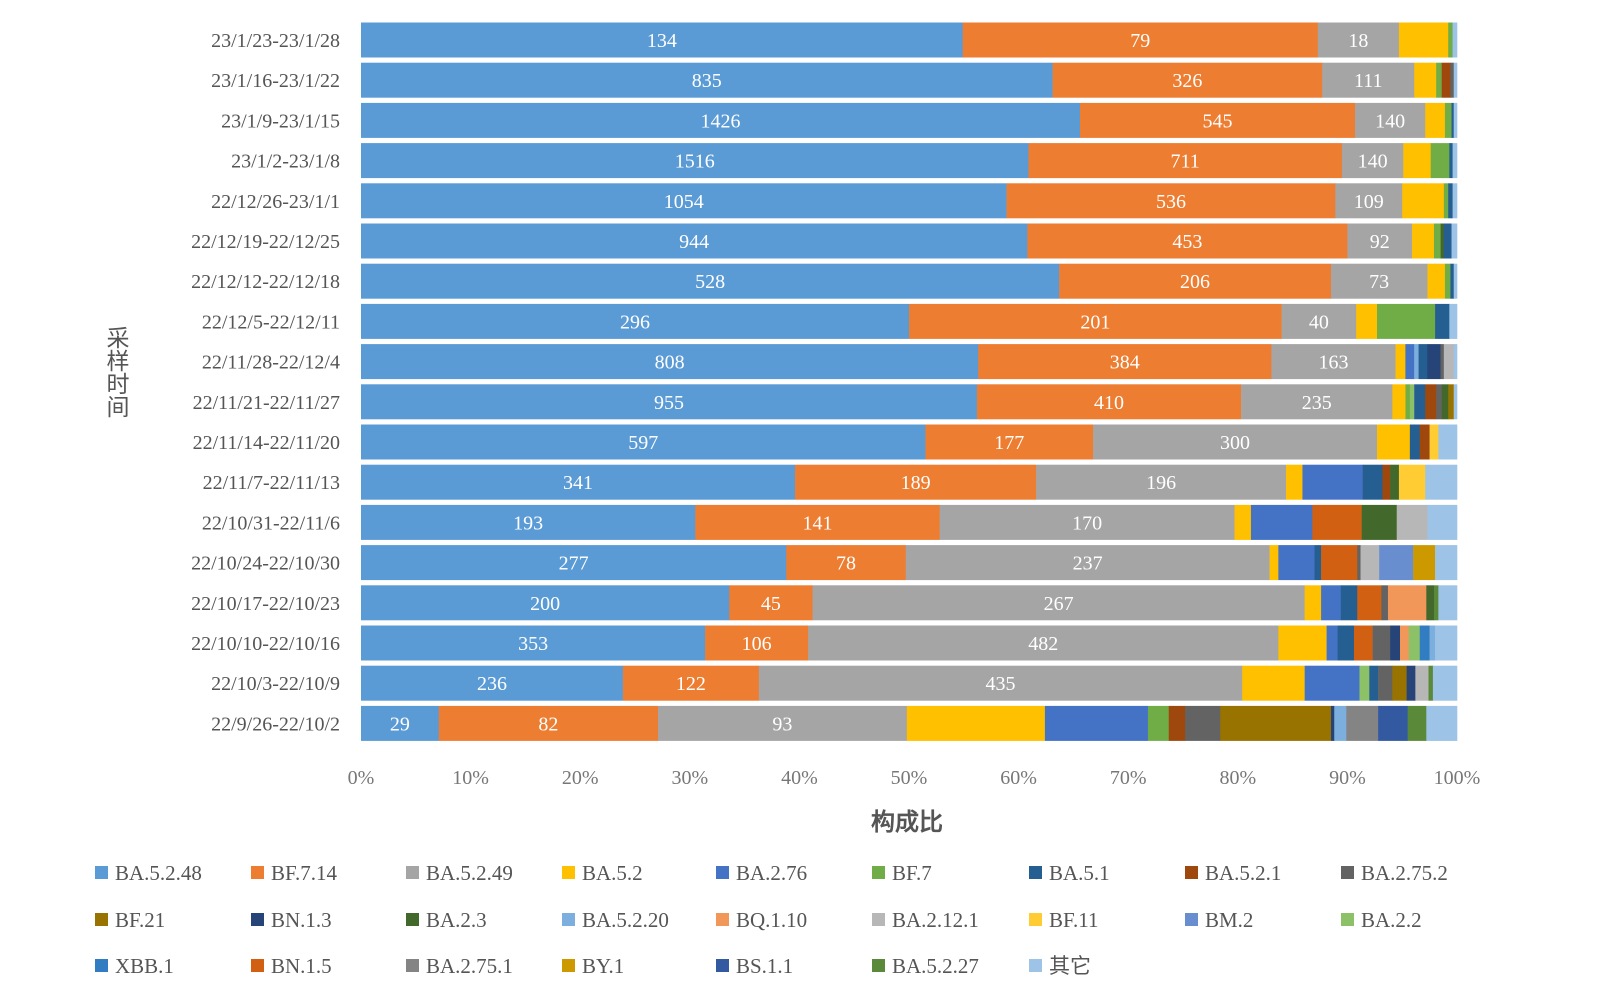  What do you see at coordinates (909, 778) in the screenshot?
I see `x-tick-label: 50%` at bounding box center [909, 778].